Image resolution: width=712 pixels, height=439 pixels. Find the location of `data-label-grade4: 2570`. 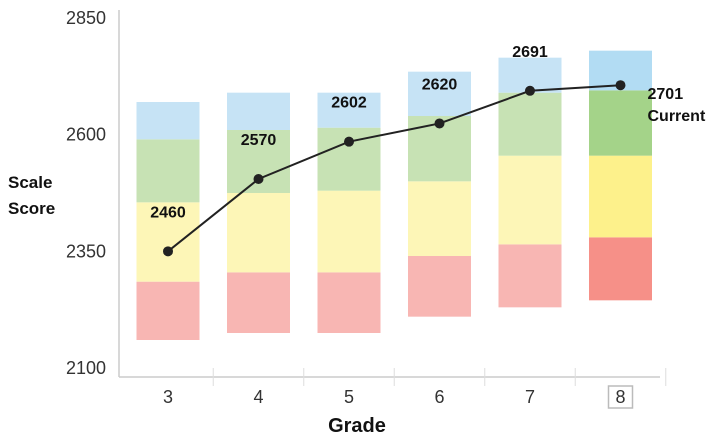

data-label-grade4: 2570 is located at coordinates (259, 140).